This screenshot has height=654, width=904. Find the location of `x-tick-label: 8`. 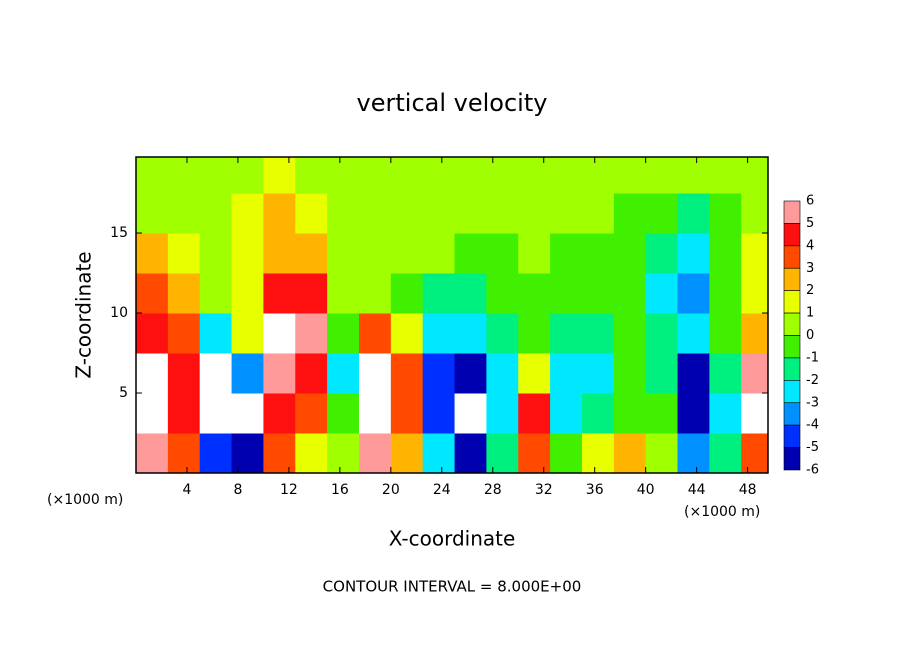

x-tick-label: 8 is located at coordinates (237, 490).